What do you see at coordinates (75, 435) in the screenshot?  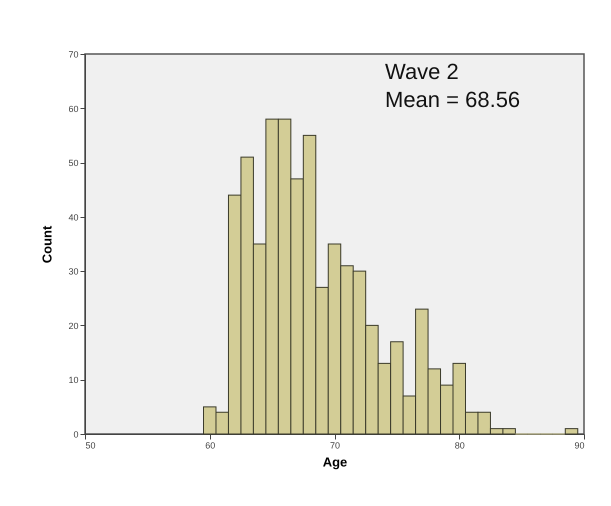 I see `y-tick-label: 0` at bounding box center [75, 435].